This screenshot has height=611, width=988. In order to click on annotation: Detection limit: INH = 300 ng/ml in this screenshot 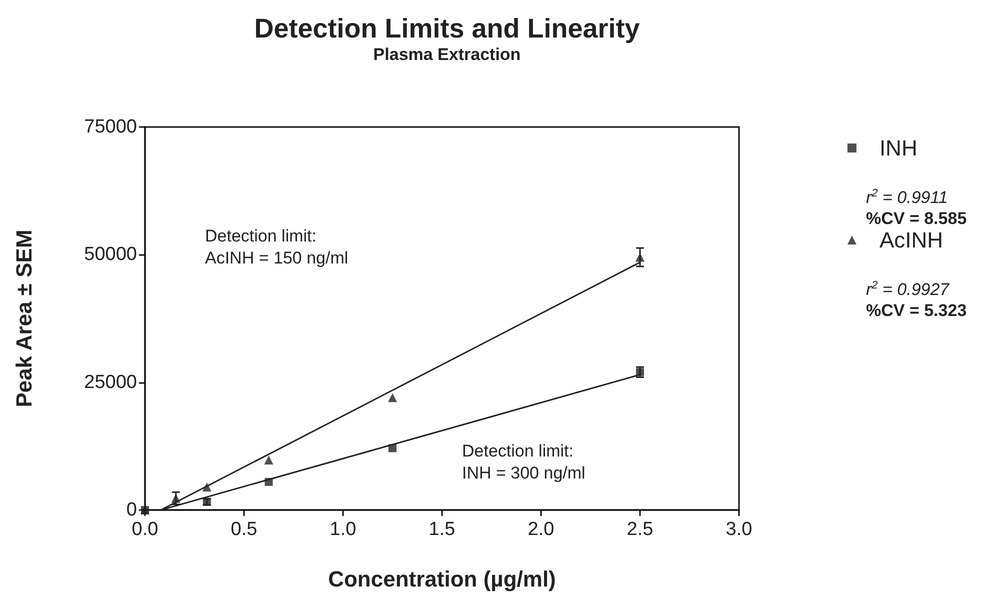, I will do `click(524, 462)`.